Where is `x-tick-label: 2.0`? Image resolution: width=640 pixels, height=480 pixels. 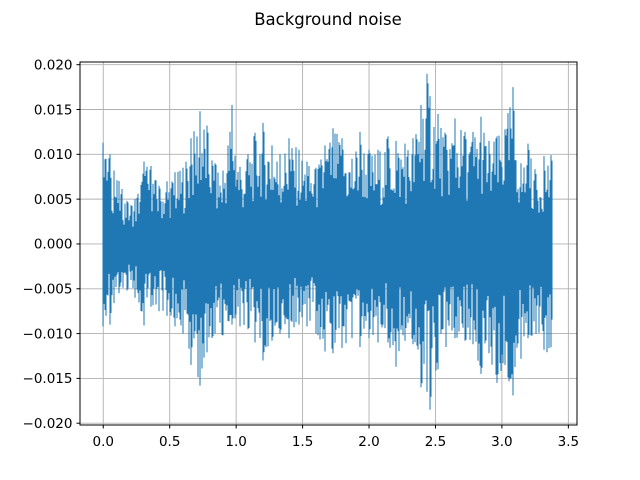 x-tick-label: 2.0 is located at coordinates (368, 442).